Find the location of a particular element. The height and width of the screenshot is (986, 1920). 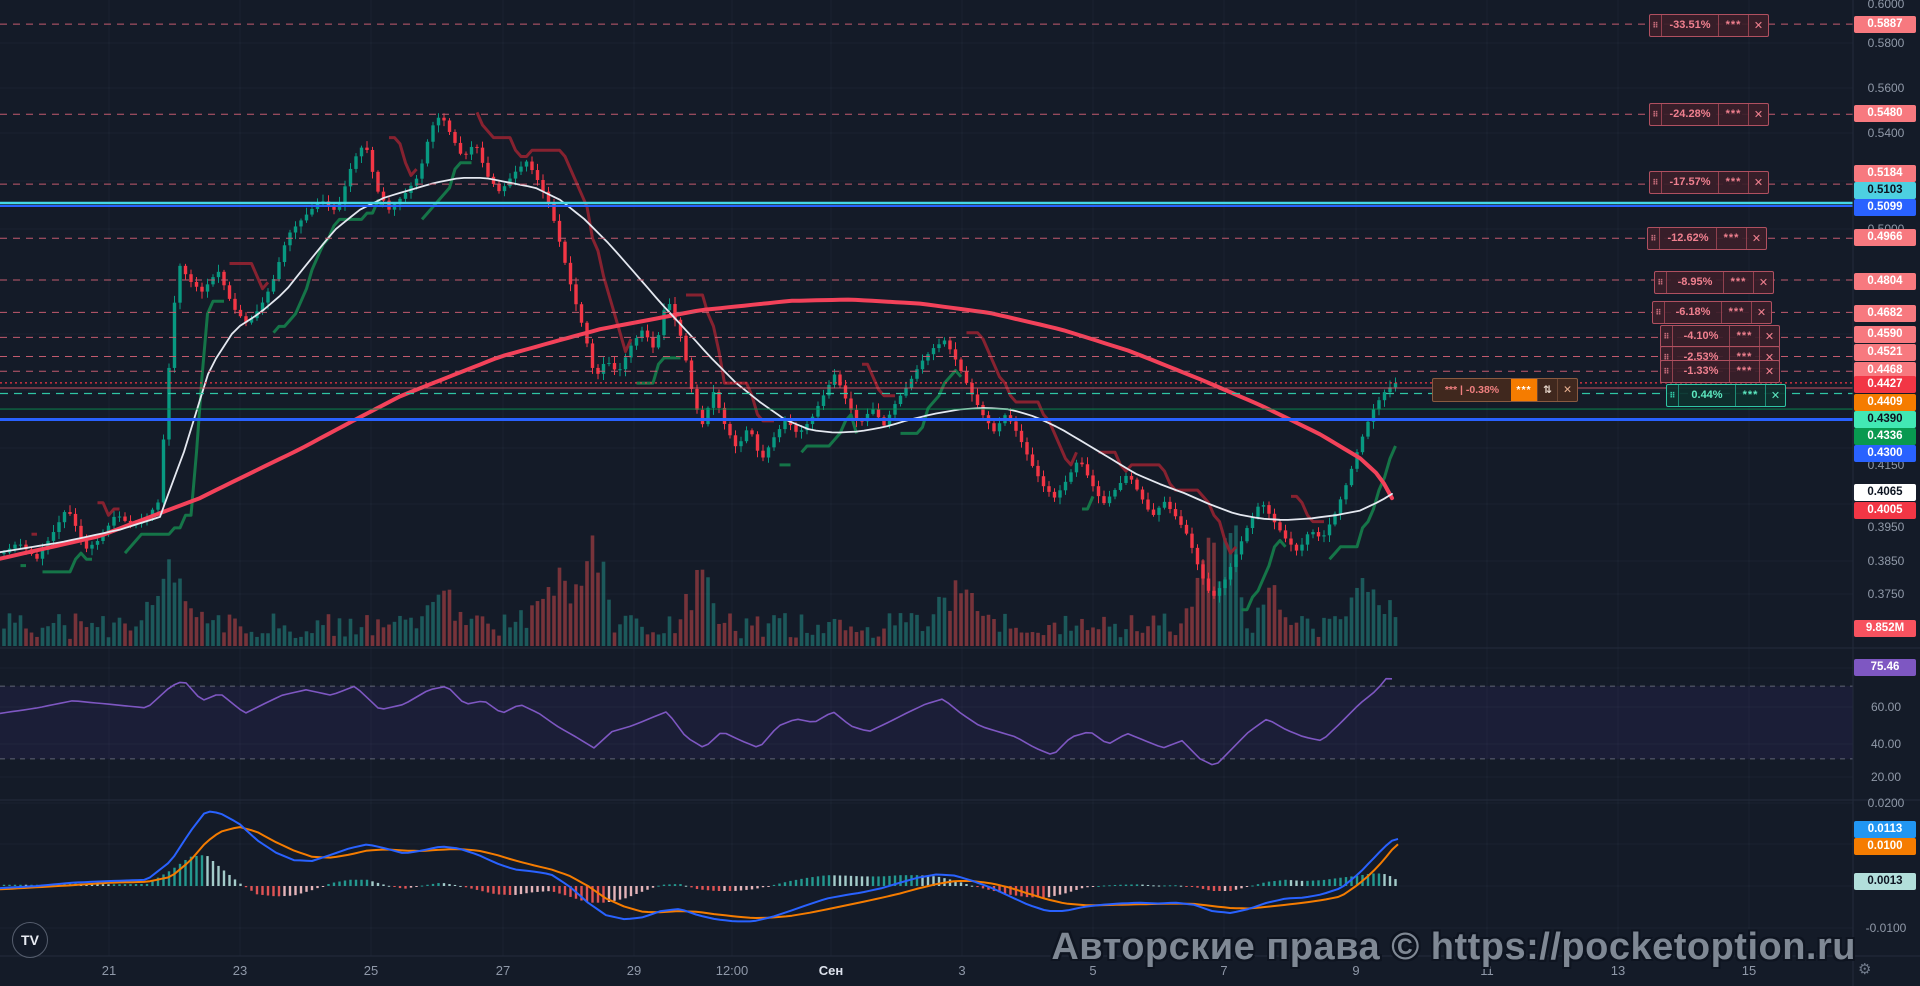

alert-widget: ⠿ -8.95% *** ✕ is located at coordinates (1714, 282).